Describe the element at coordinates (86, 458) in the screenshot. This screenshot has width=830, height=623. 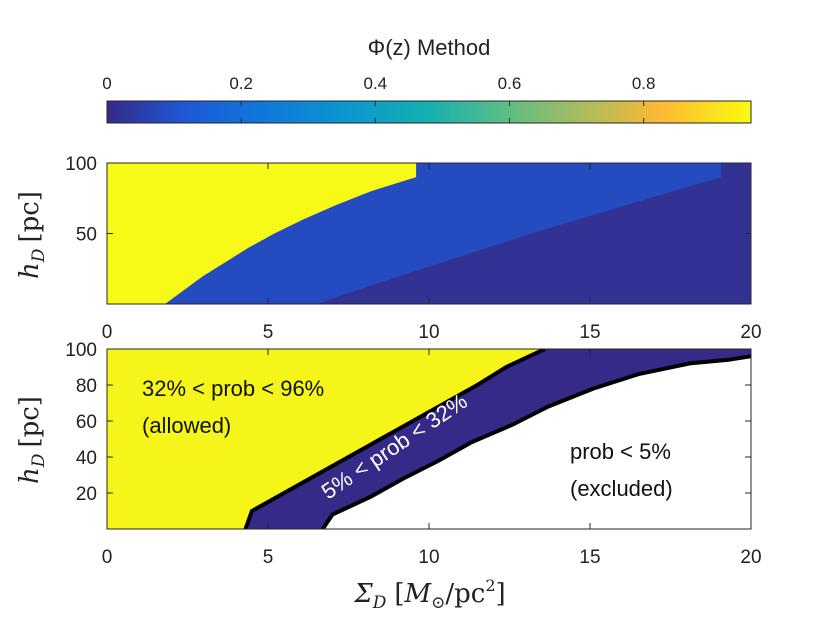
I see `y-tick-label: 40` at that location.